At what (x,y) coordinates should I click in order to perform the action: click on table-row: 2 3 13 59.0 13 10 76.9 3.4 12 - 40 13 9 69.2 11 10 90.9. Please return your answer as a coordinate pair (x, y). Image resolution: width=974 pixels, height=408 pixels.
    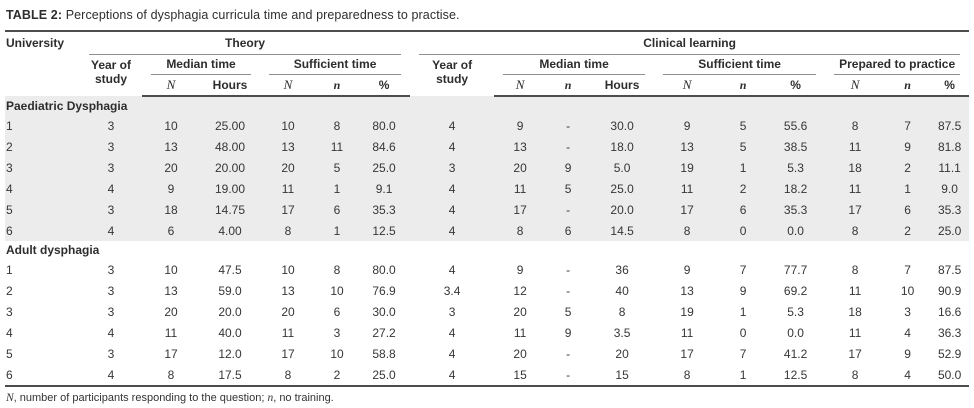
    Looking at the image, I should click on (487, 290).